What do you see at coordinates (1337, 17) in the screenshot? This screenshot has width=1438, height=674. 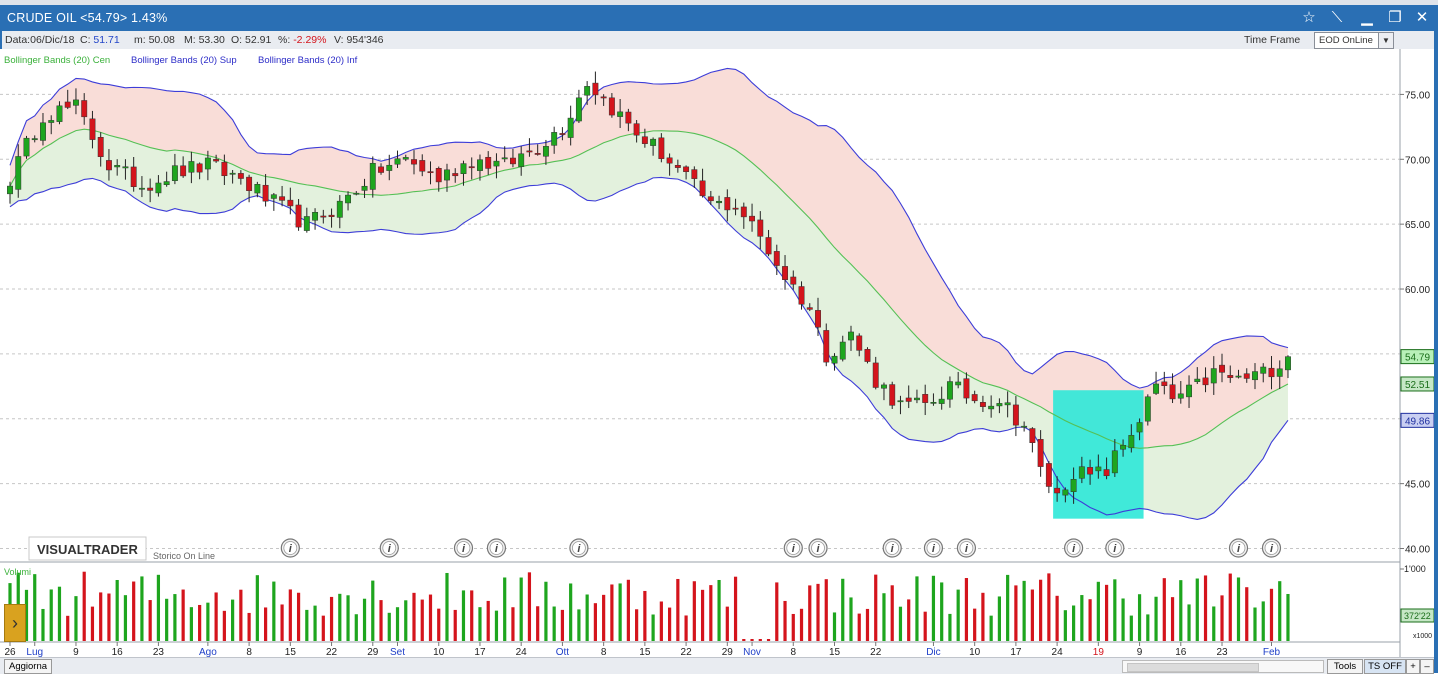 I see `pin-icon: ⟍` at bounding box center [1337, 17].